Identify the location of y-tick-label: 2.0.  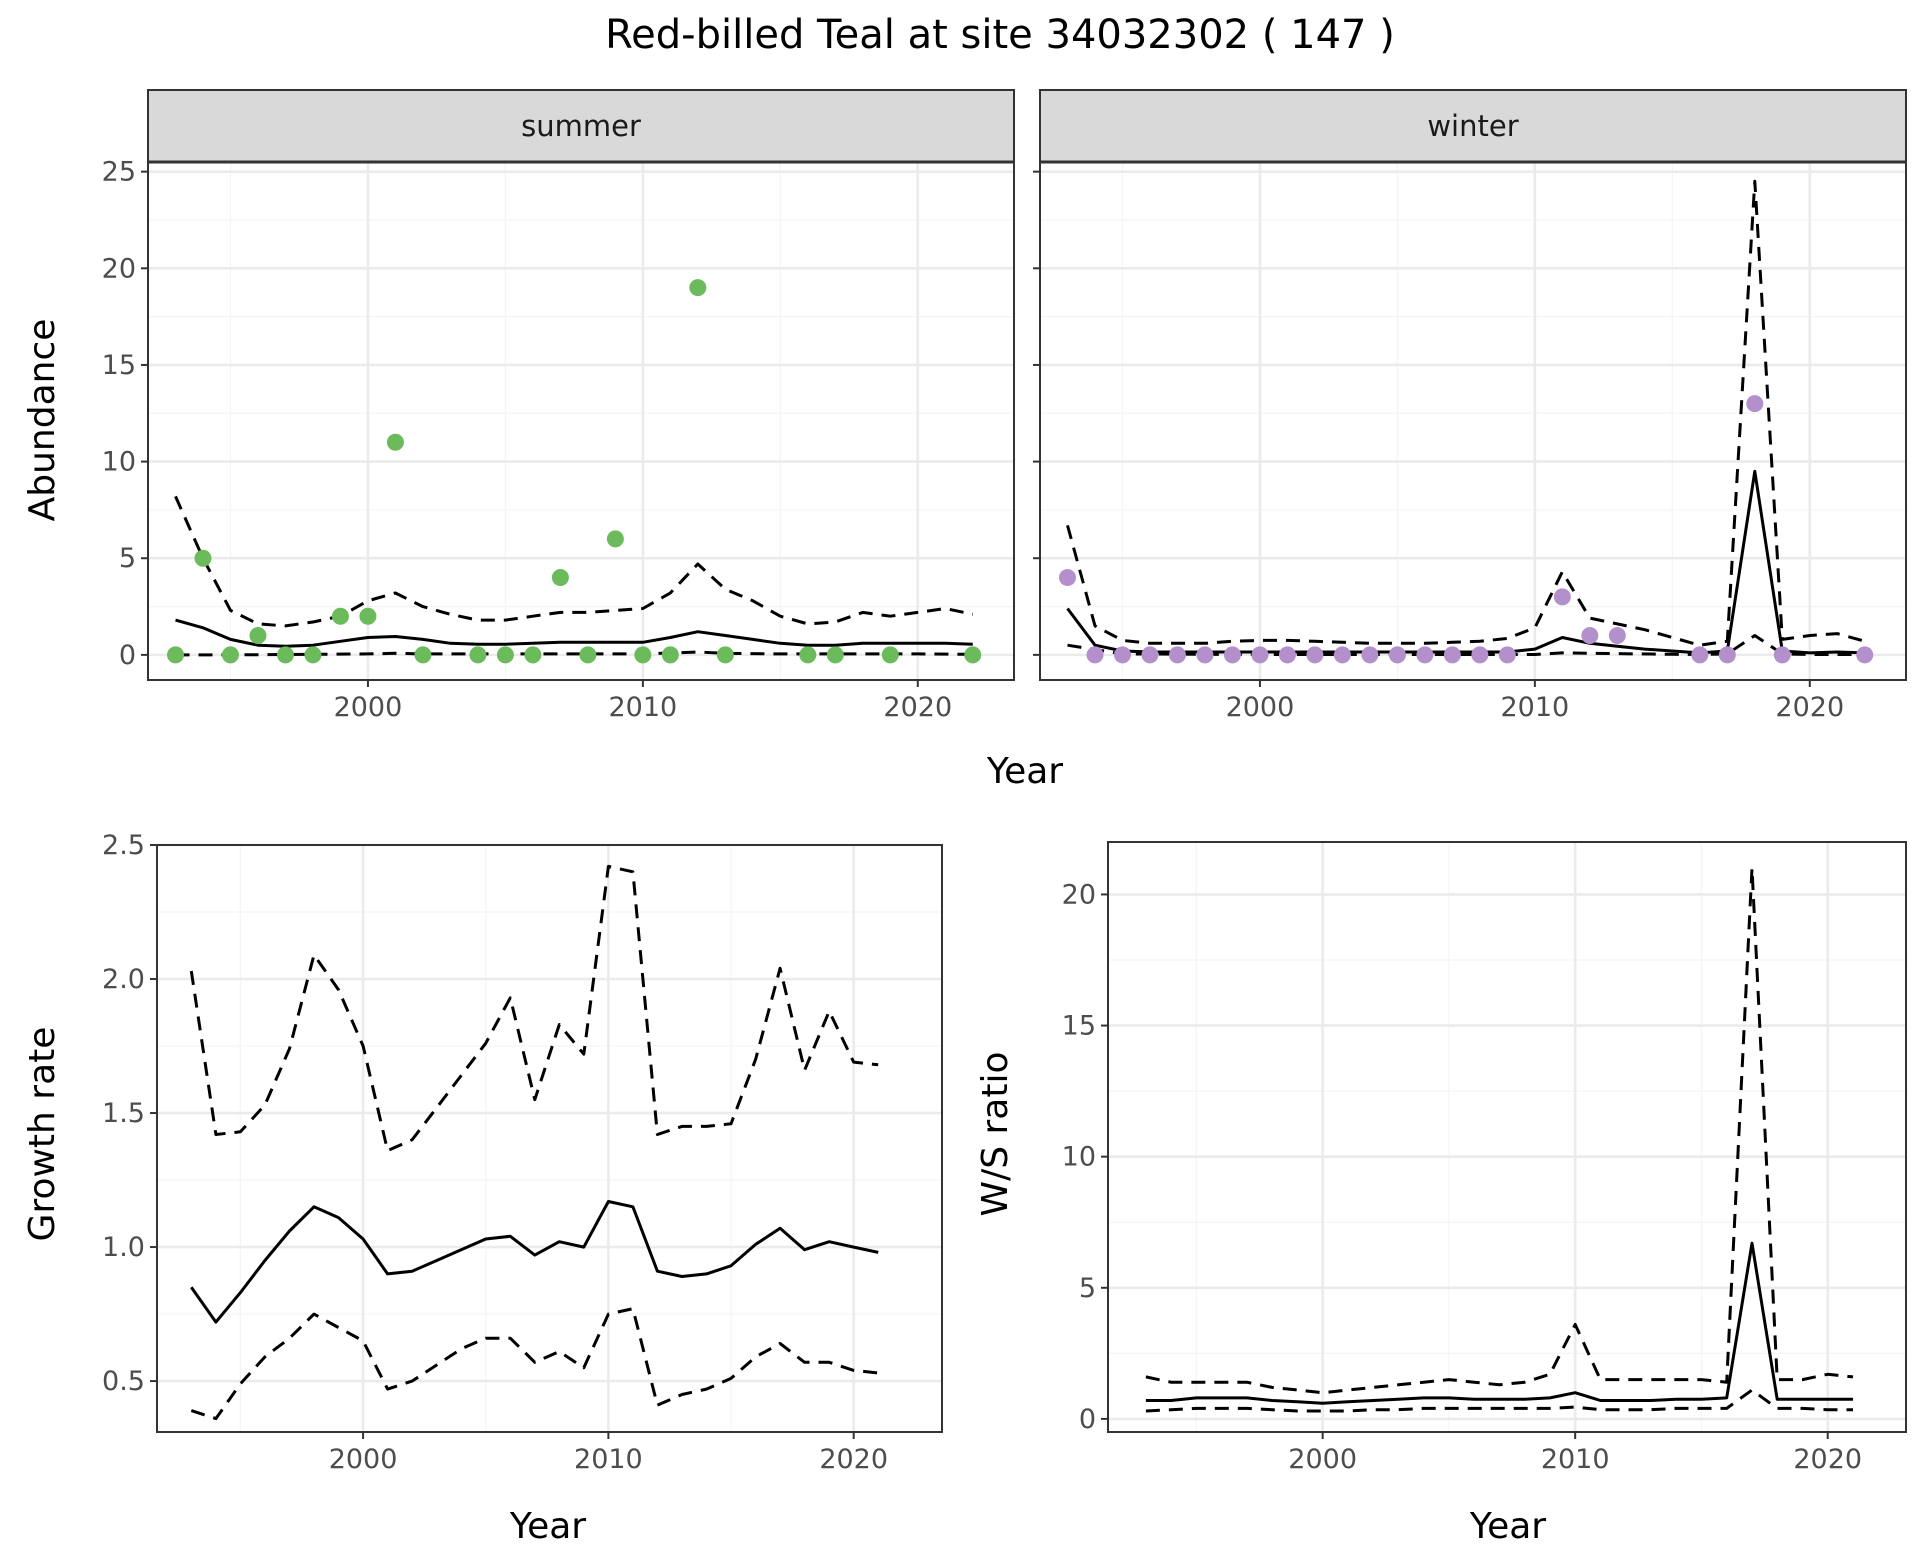
(123, 979).